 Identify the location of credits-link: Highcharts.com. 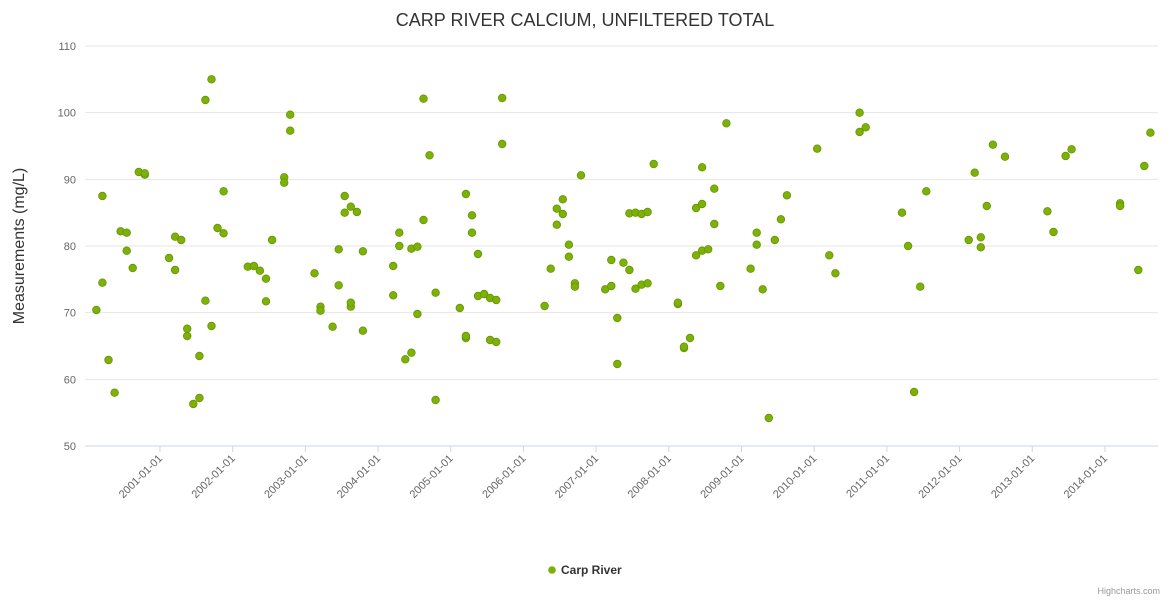
(1128, 591).